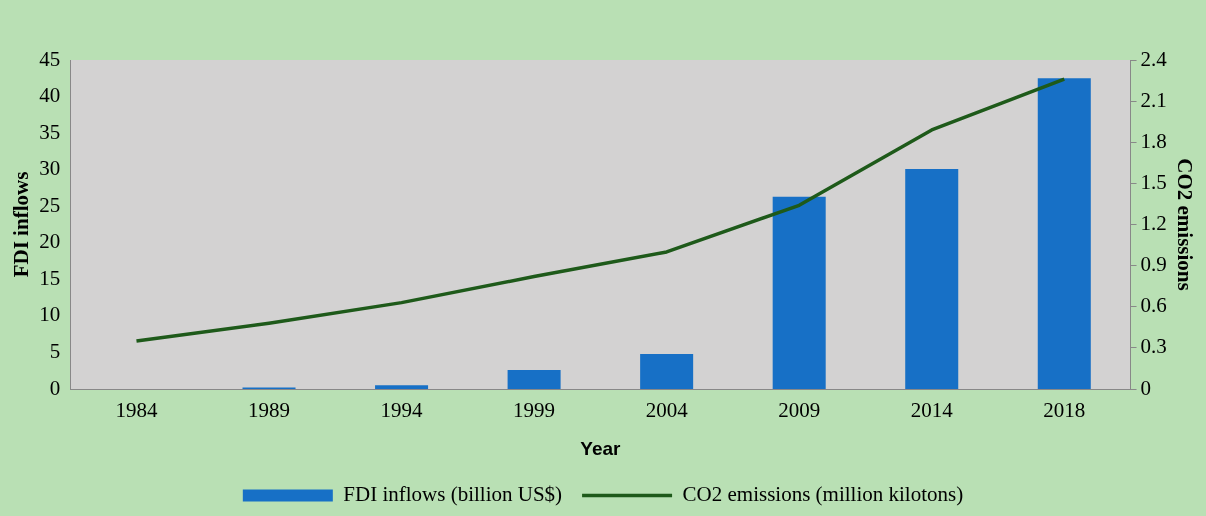 Image resolution: width=1206 pixels, height=516 pixels. I want to click on y-tick-label: 25, so click(50, 204).